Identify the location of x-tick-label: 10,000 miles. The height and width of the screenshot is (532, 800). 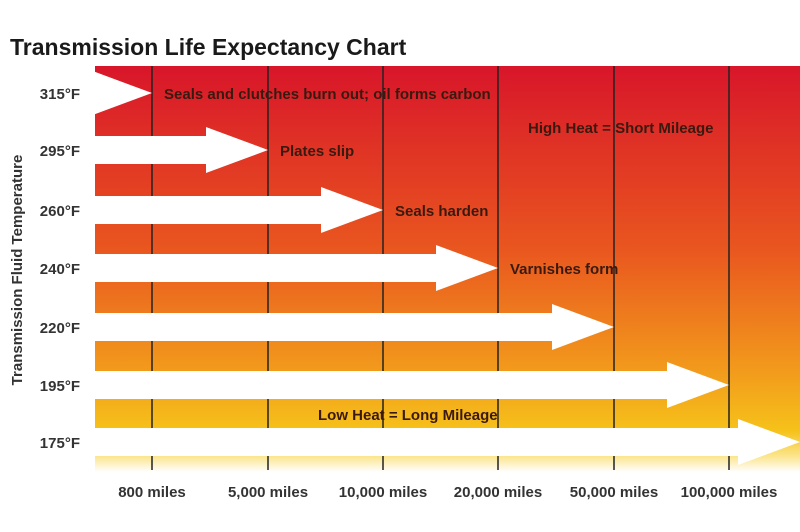
(383, 492).